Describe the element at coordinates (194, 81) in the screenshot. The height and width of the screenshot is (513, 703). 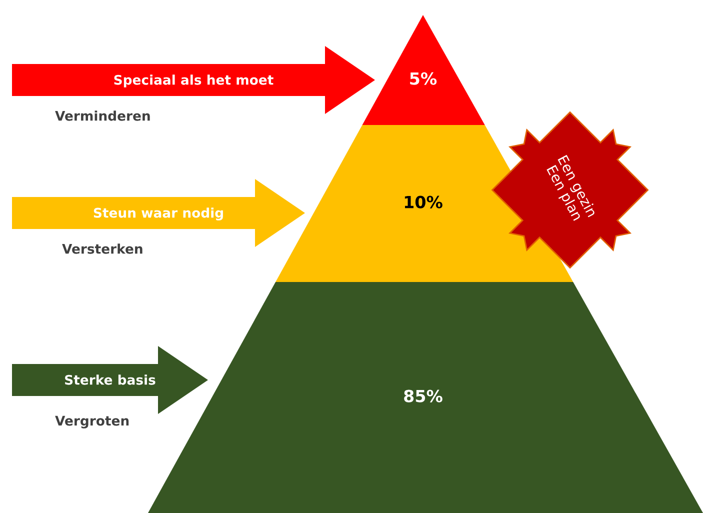
I see `category-label: Speciaal als het moet` at that location.